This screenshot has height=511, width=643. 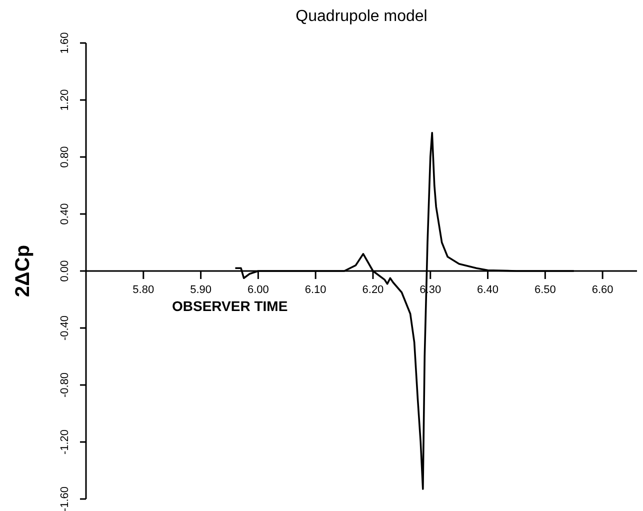 I want to click on y-tick-label: 0.40, so click(x=65, y=214).